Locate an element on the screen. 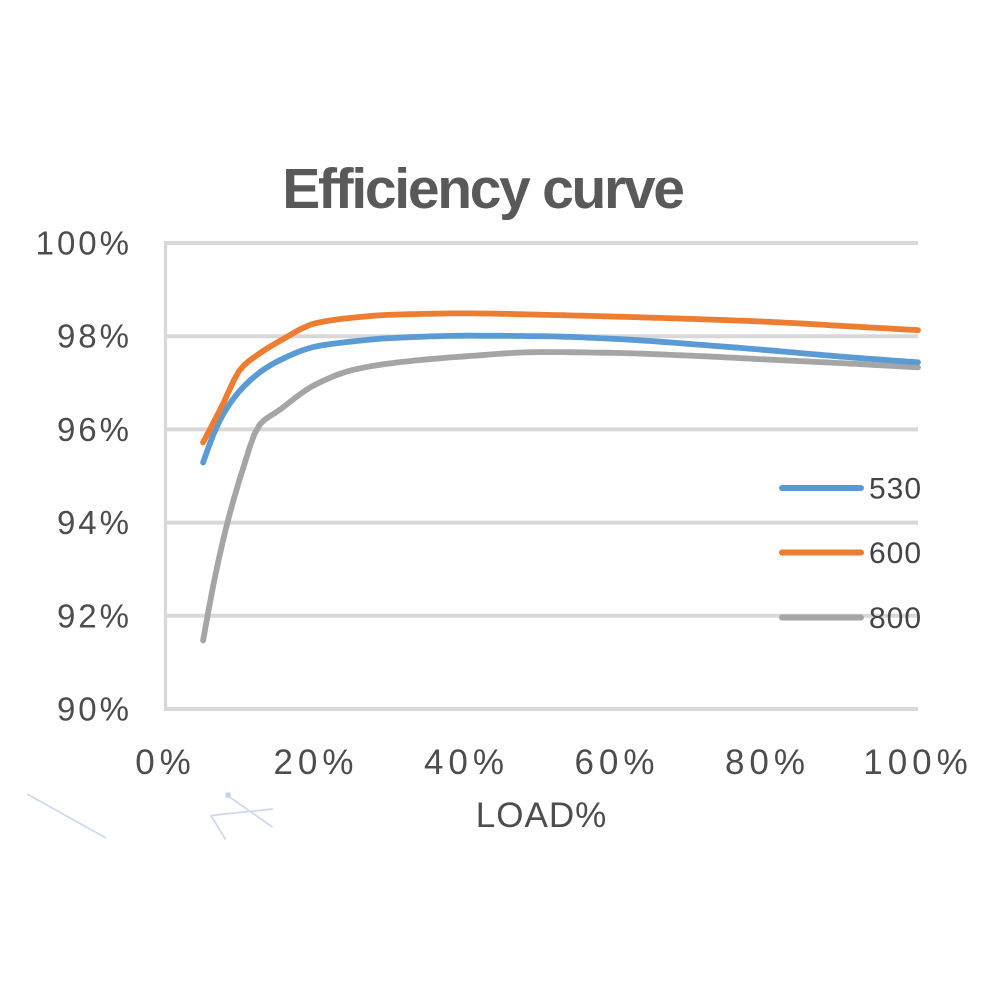 Image resolution: width=1000 pixels, height=1000 pixels. svg-text: LOAD% is located at coordinates (541, 815).